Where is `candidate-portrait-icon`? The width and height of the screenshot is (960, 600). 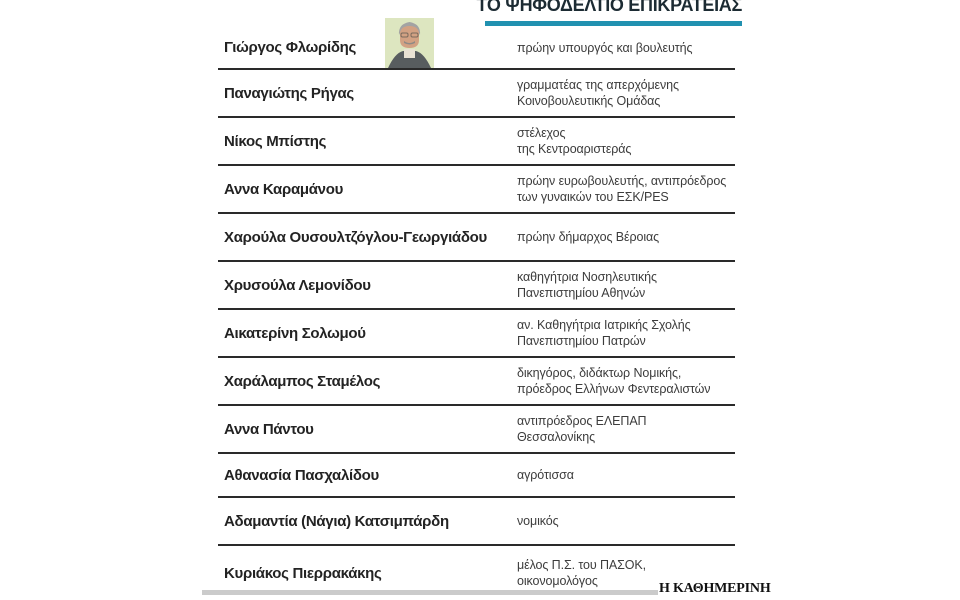 candidate-portrait-icon is located at coordinates (409, 43).